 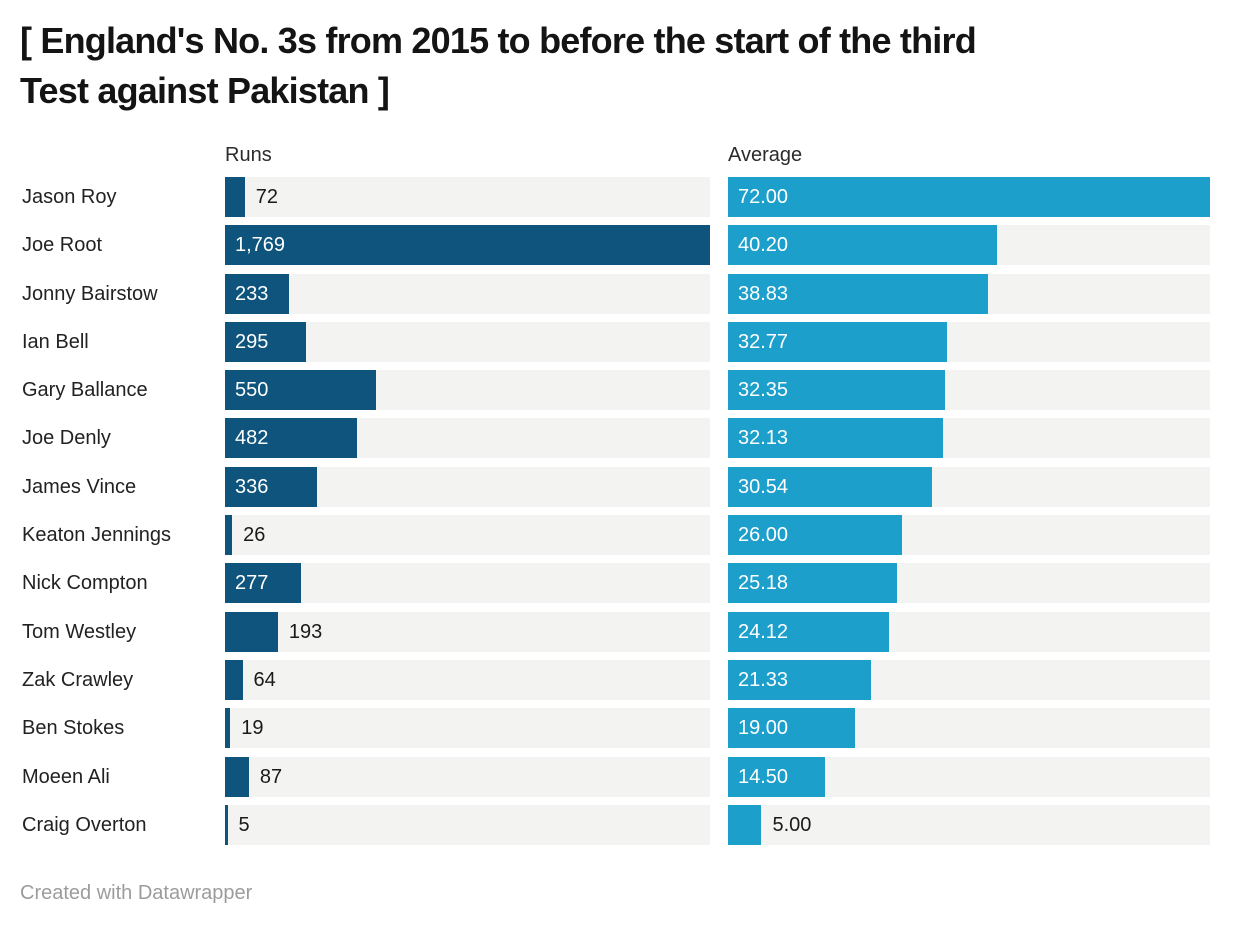 What do you see at coordinates (85, 583) in the screenshot?
I see `player-name: Nick Compton` at bounding box center [85, 583].